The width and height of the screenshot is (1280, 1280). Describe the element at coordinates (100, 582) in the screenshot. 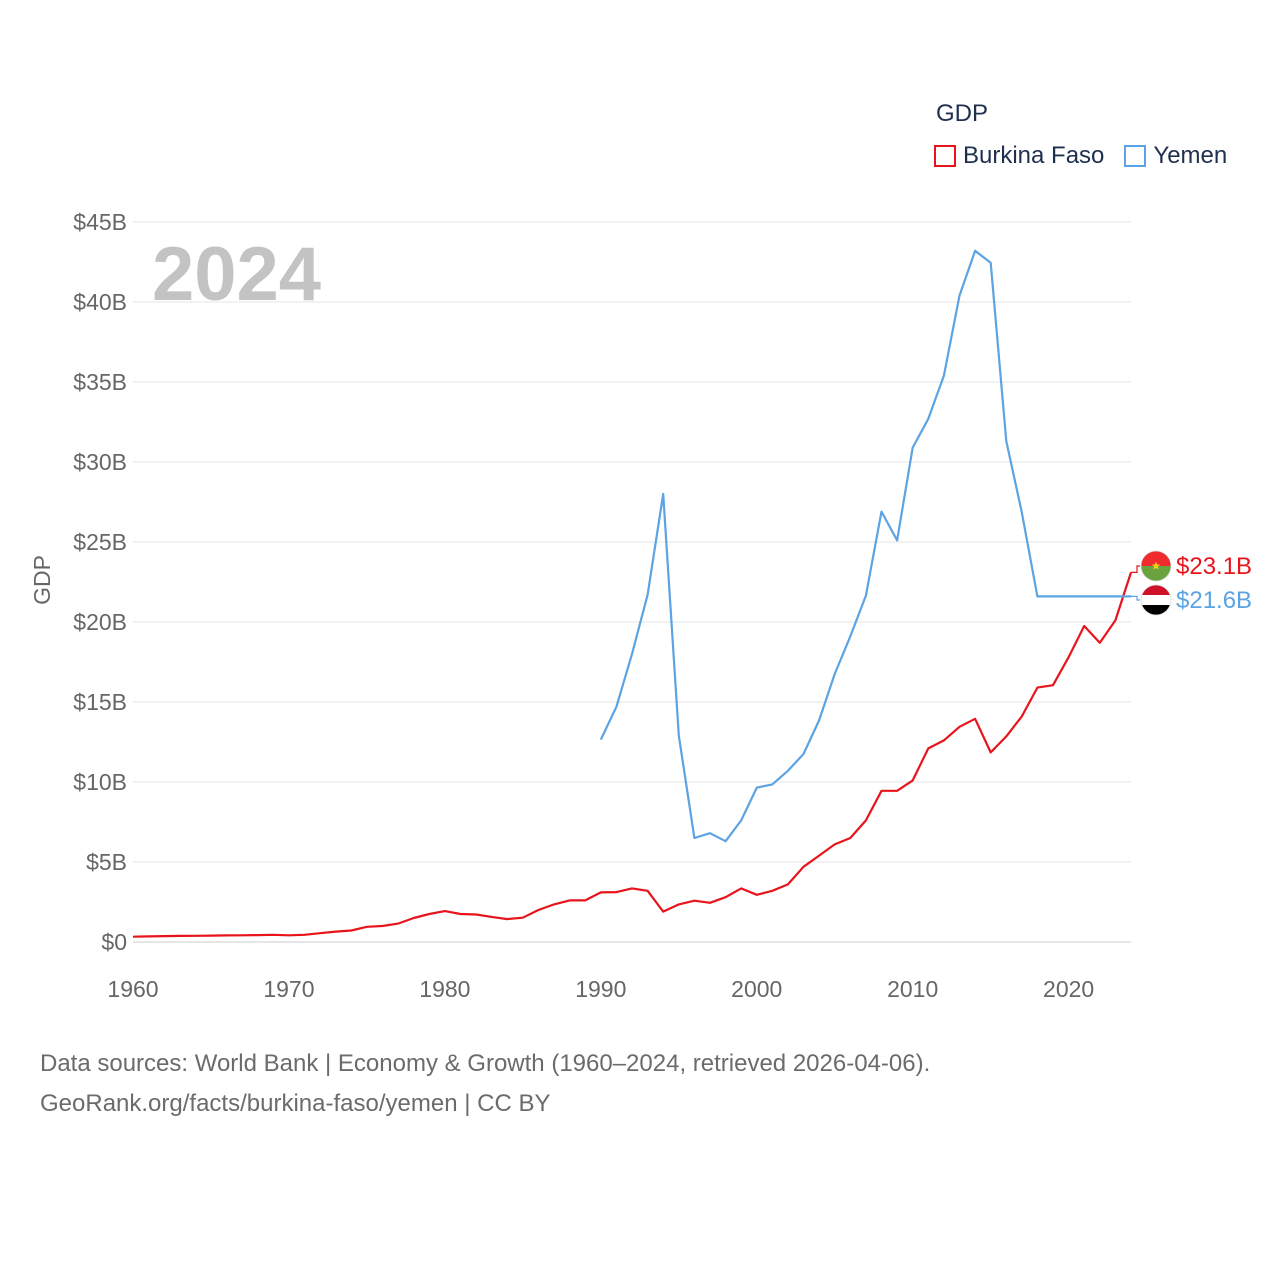

I see `y-axis-ticks: $0 $5B $10B $15B $20B $25B $30B $35B $40B $45B` at that location.